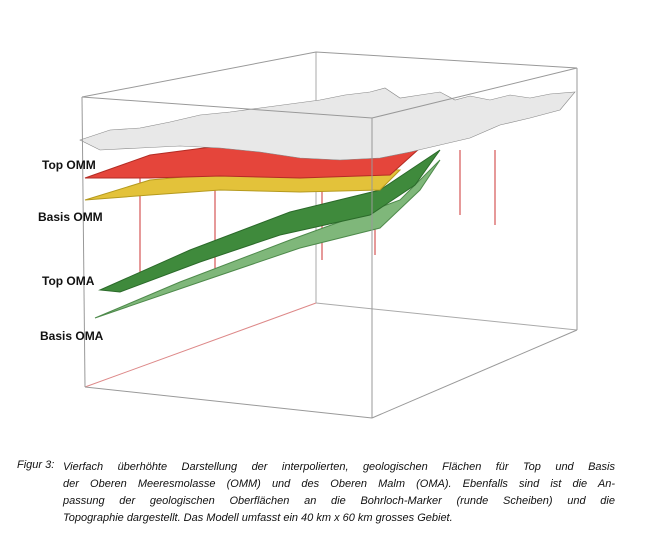 Image resolution: width=650 pixels, height=541 pixels. Describe the element at coordinates (69, 165) in the screenshot. I see `surface-label: Top OMM` at that location.